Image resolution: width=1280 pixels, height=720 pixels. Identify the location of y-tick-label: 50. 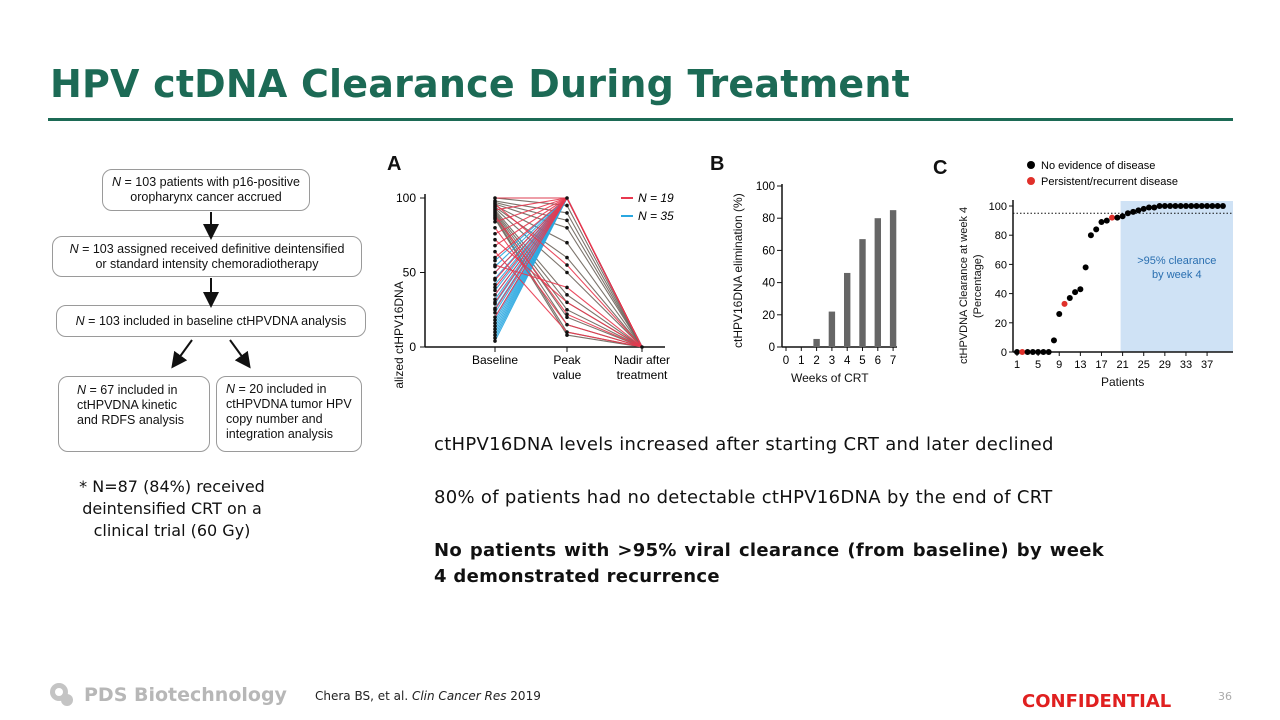
(410, 273).